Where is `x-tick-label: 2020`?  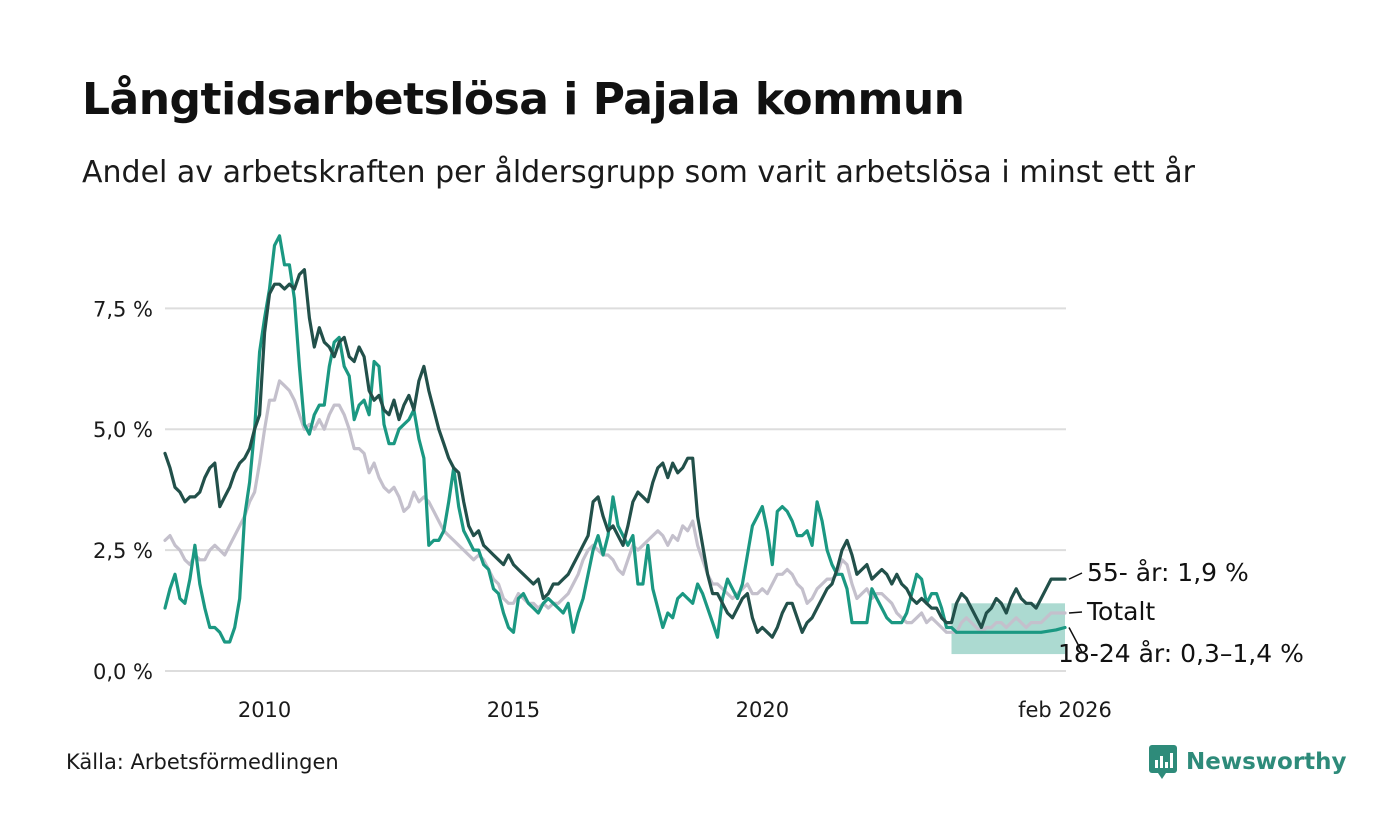 x-tick-label: 2020 is located at coordinates (762, 710).